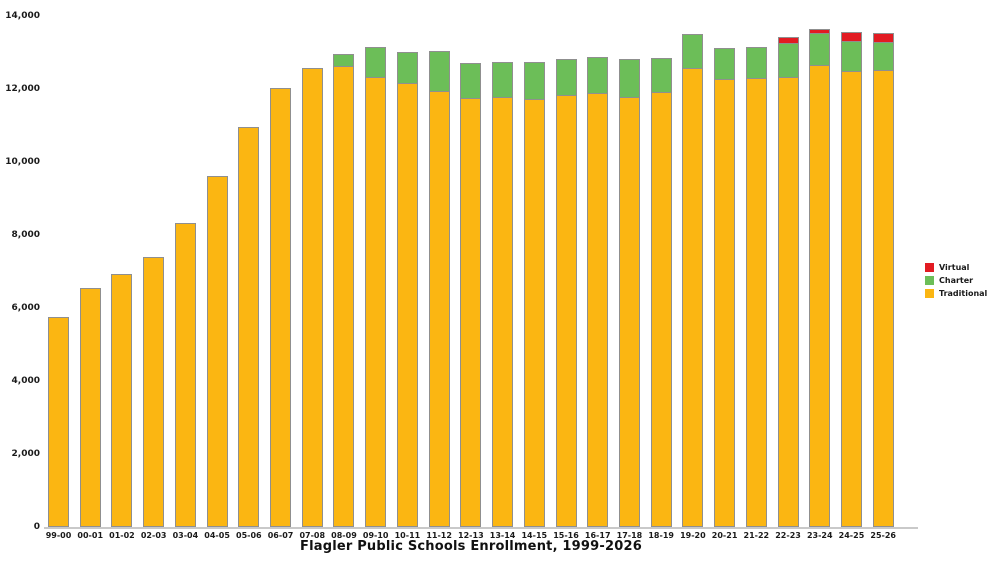 The image size is (1000, 563). What do you see at coordinates (756, 535) in the screenshot?
I see `x-tick-label: 21-22` at bounding box center [756, 535].